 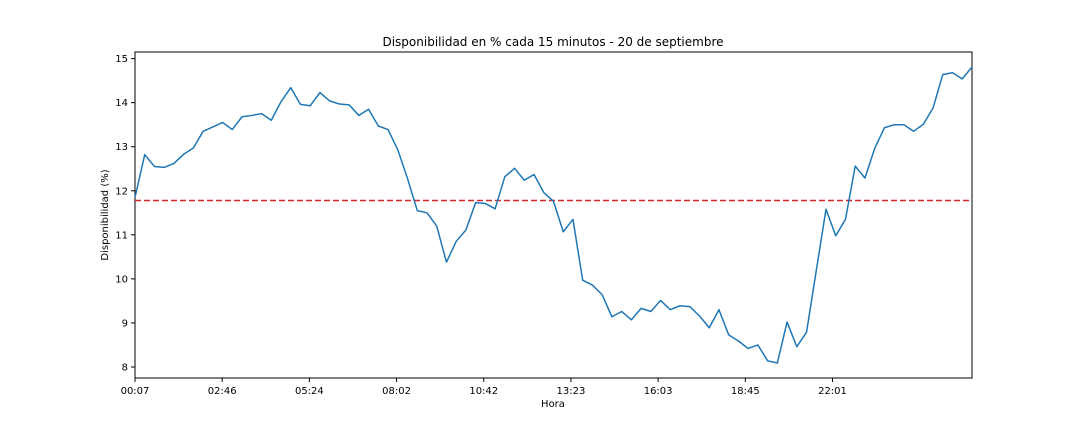 I want to click on x-tick-label: 02:46, so click(x=222, y=391).